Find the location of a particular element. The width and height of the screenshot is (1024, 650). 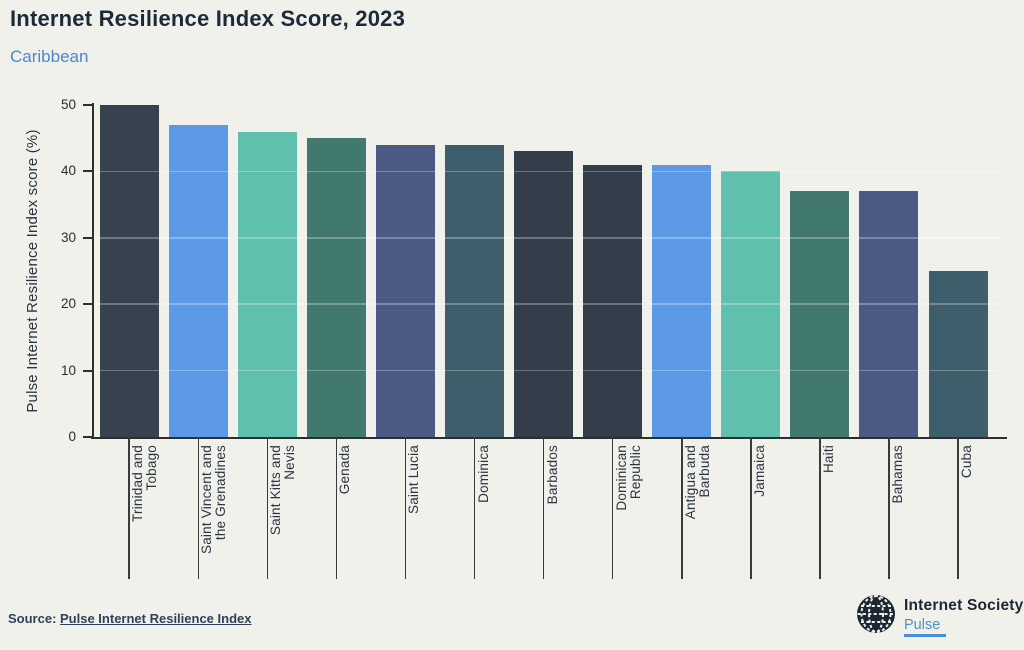

x-axis-label: Trinidad and Tobago is located at coordinates (145, 483).